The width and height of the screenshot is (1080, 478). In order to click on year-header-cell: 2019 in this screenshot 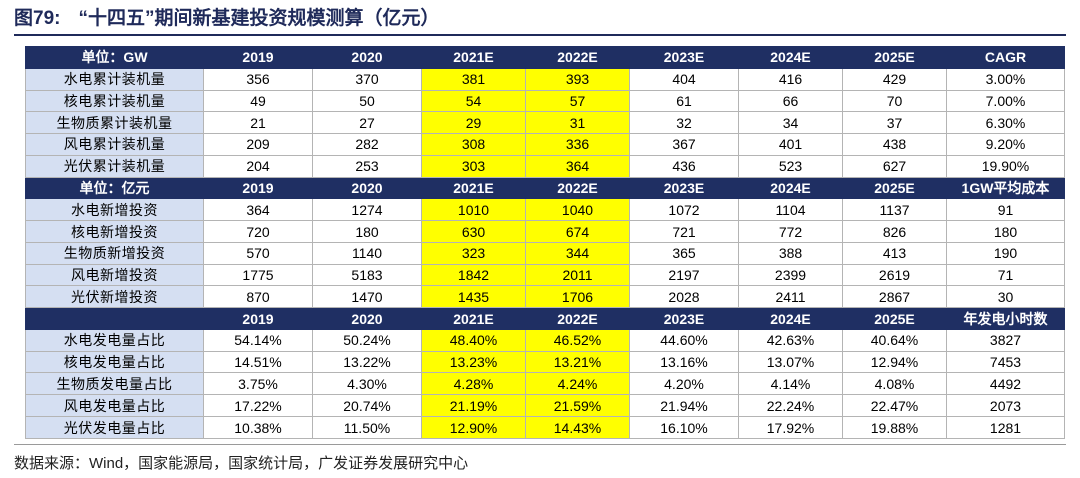, I will do `click(258, 188)`.